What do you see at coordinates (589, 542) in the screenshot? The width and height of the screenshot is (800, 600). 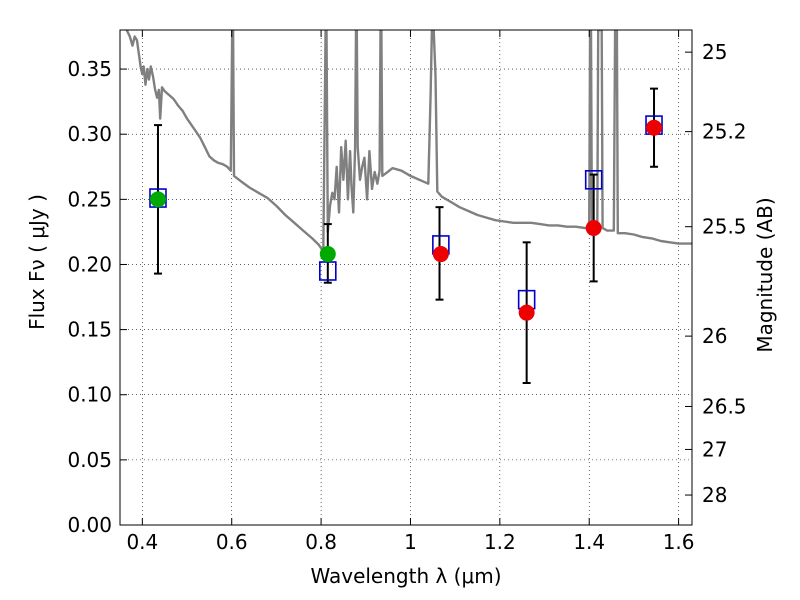 I see `x-tick-label: 1.4` at bounding box center [589, 542].